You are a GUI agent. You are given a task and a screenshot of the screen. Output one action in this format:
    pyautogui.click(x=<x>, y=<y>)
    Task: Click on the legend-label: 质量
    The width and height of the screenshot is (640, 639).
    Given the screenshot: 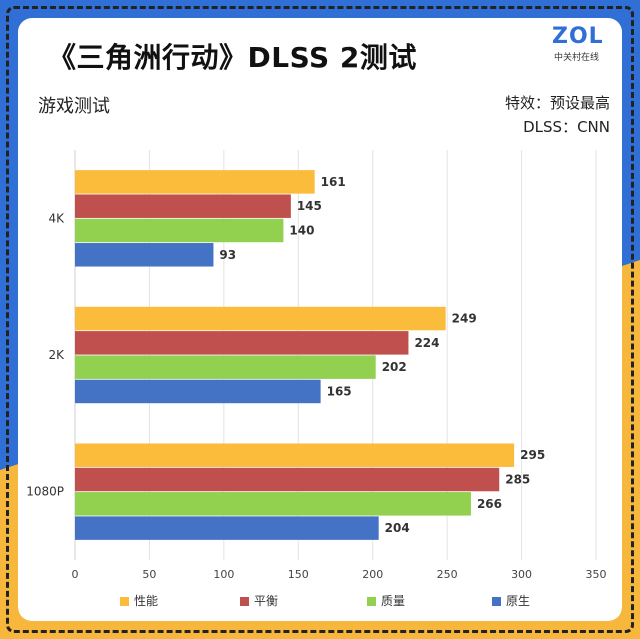 What is the action you would take?
    pyautogui.click(x=393, y=601)
    